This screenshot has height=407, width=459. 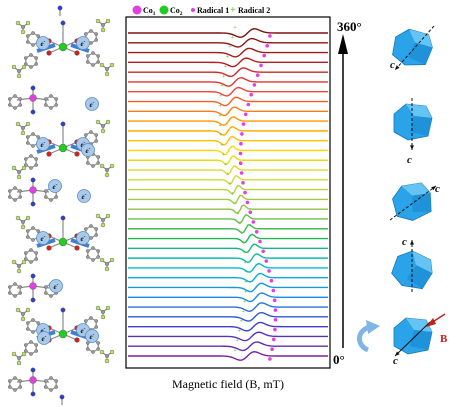 What do you see at coordinates (164, 10) in the screenshot?
I see `legend-co2-marker` at bounding box center [164, 10].